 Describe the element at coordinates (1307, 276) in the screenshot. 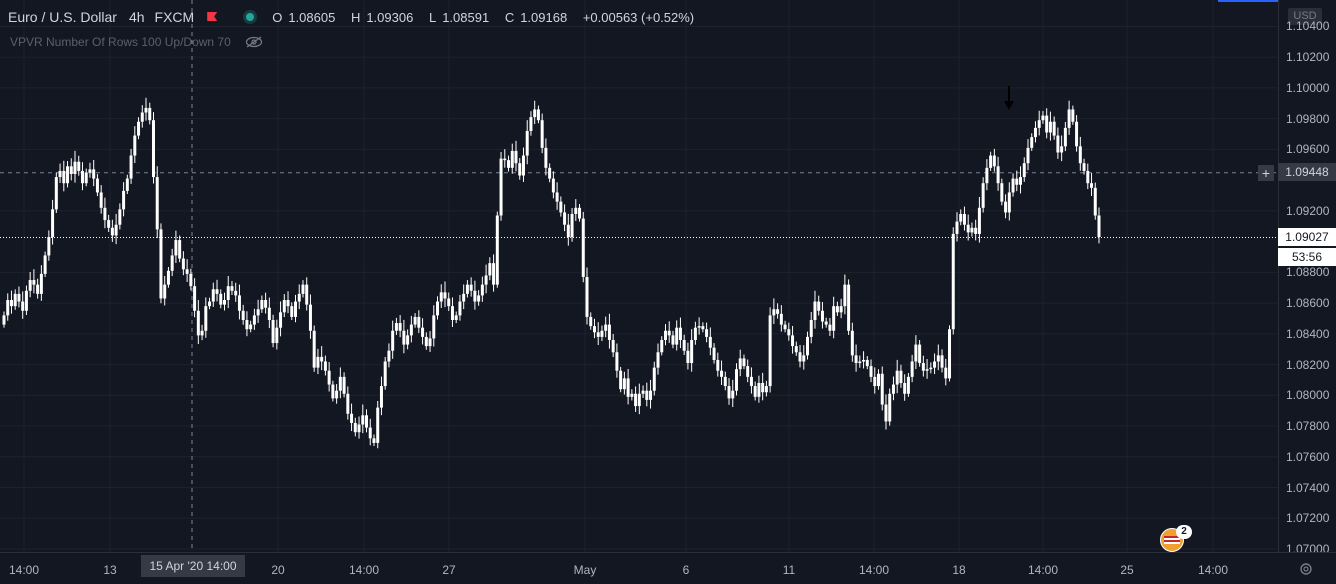

I see `price-axis` at that location.